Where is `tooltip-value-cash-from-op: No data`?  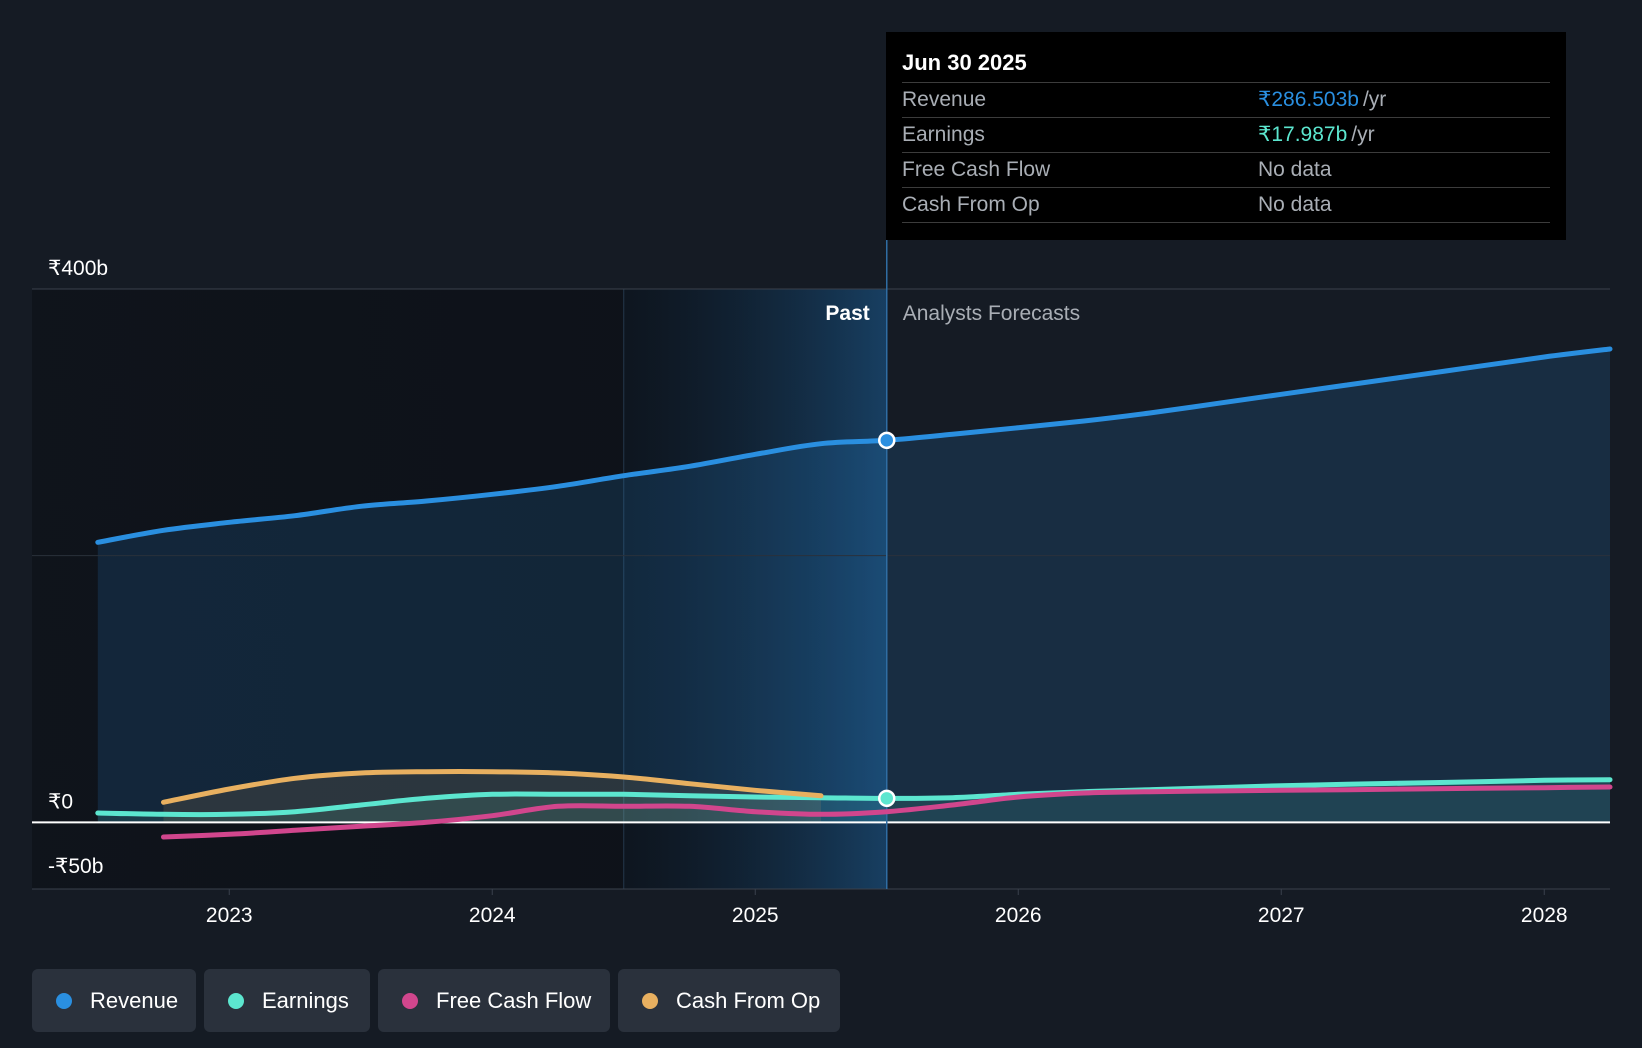 tooltip-value-cash-from-op: No data is located at coordinates (1295, 204).